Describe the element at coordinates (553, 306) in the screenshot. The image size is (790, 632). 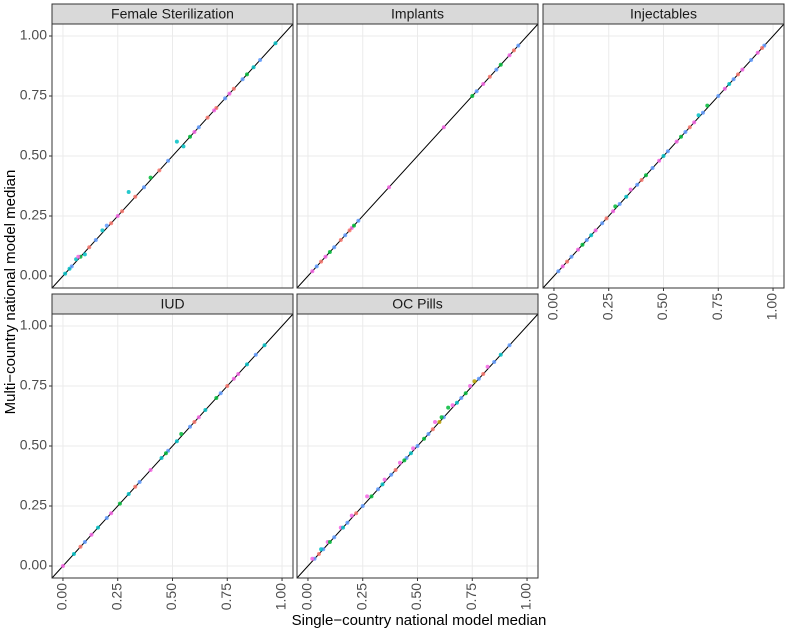
I see `x-tick-label: 0.00` at that location.